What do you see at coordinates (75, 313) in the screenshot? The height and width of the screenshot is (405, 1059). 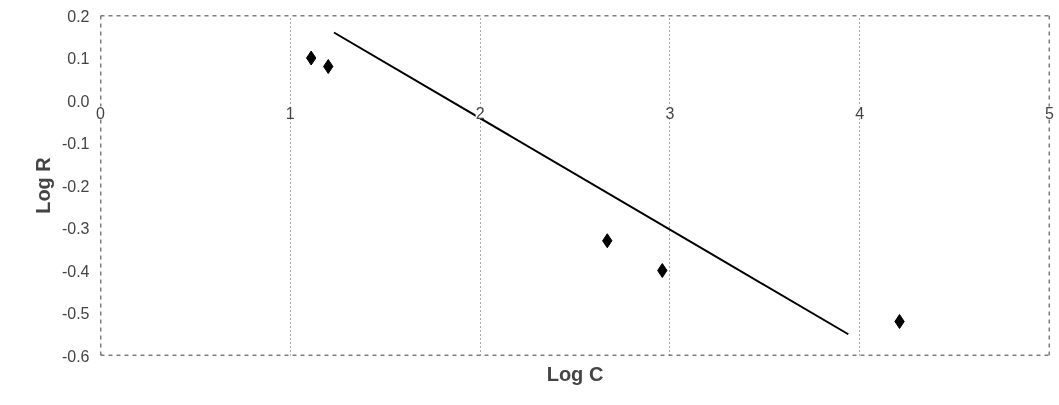 I see `y-tick-label: -0.5` at bounding box center [75, 313].